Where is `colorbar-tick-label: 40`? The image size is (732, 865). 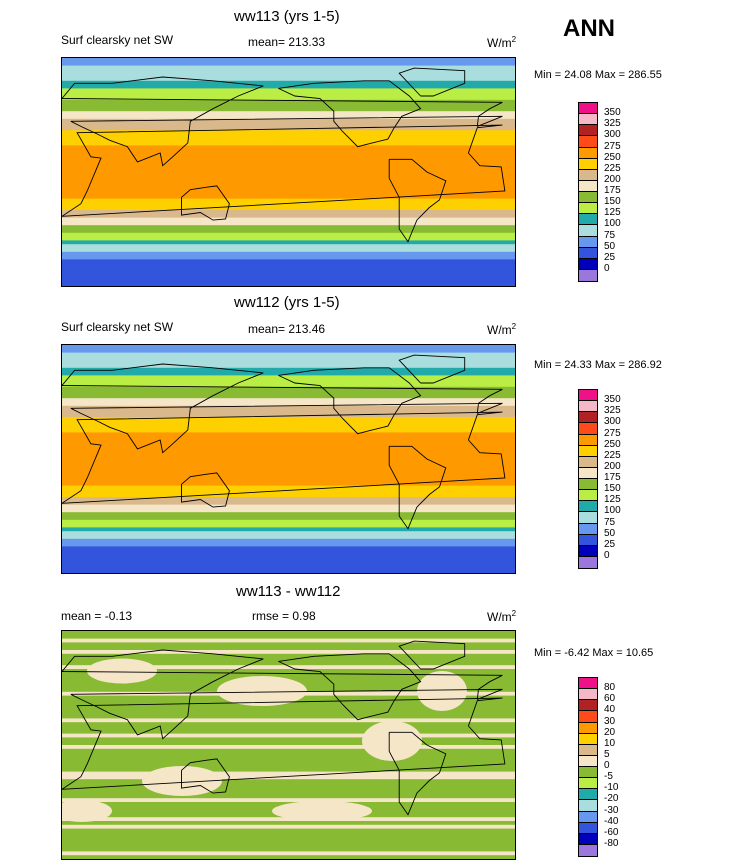
colorbar-tick-label: 40 is located at coordinates (610, 710).